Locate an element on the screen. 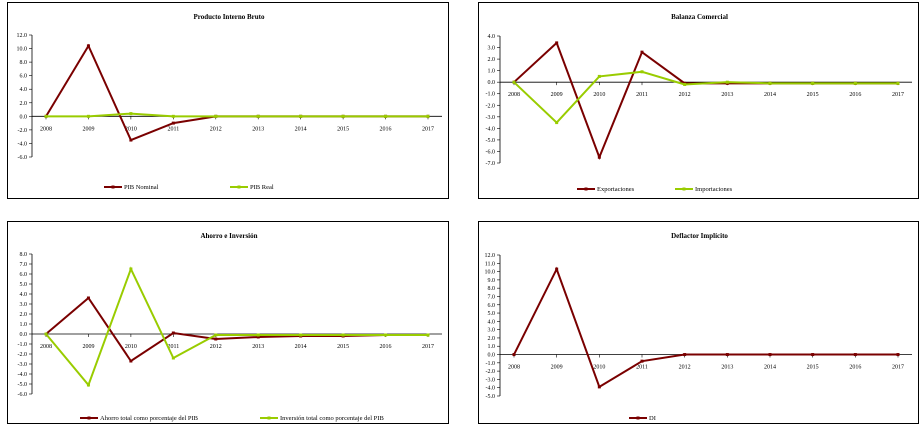 This screenshot has height=427, width=921. y-tick-label: 7.0 is located at coordinates (24, 265).